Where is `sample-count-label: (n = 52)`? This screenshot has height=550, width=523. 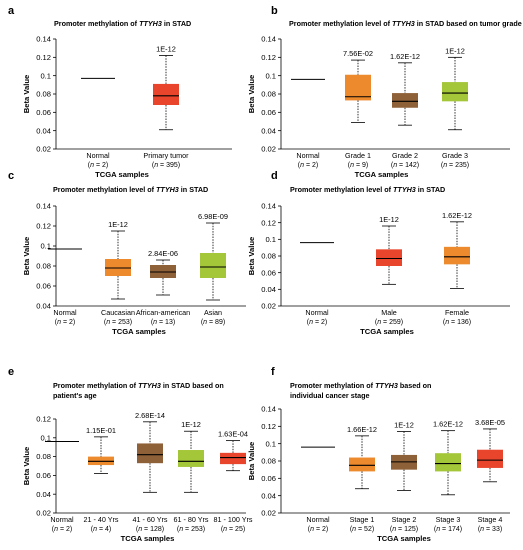 sample-count-label: (n = 52) is located at coordinates (362, 529).